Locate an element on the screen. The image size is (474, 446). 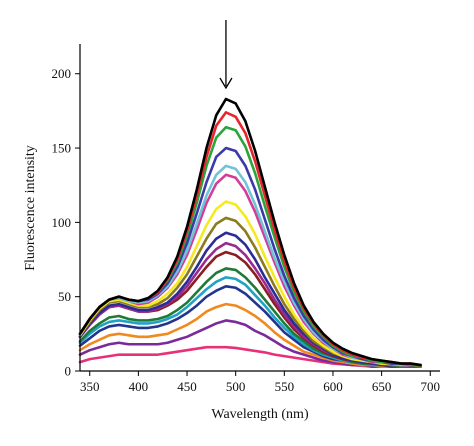
x-axis-title: Wavelength (nm) is located at coordinates (260, 414).